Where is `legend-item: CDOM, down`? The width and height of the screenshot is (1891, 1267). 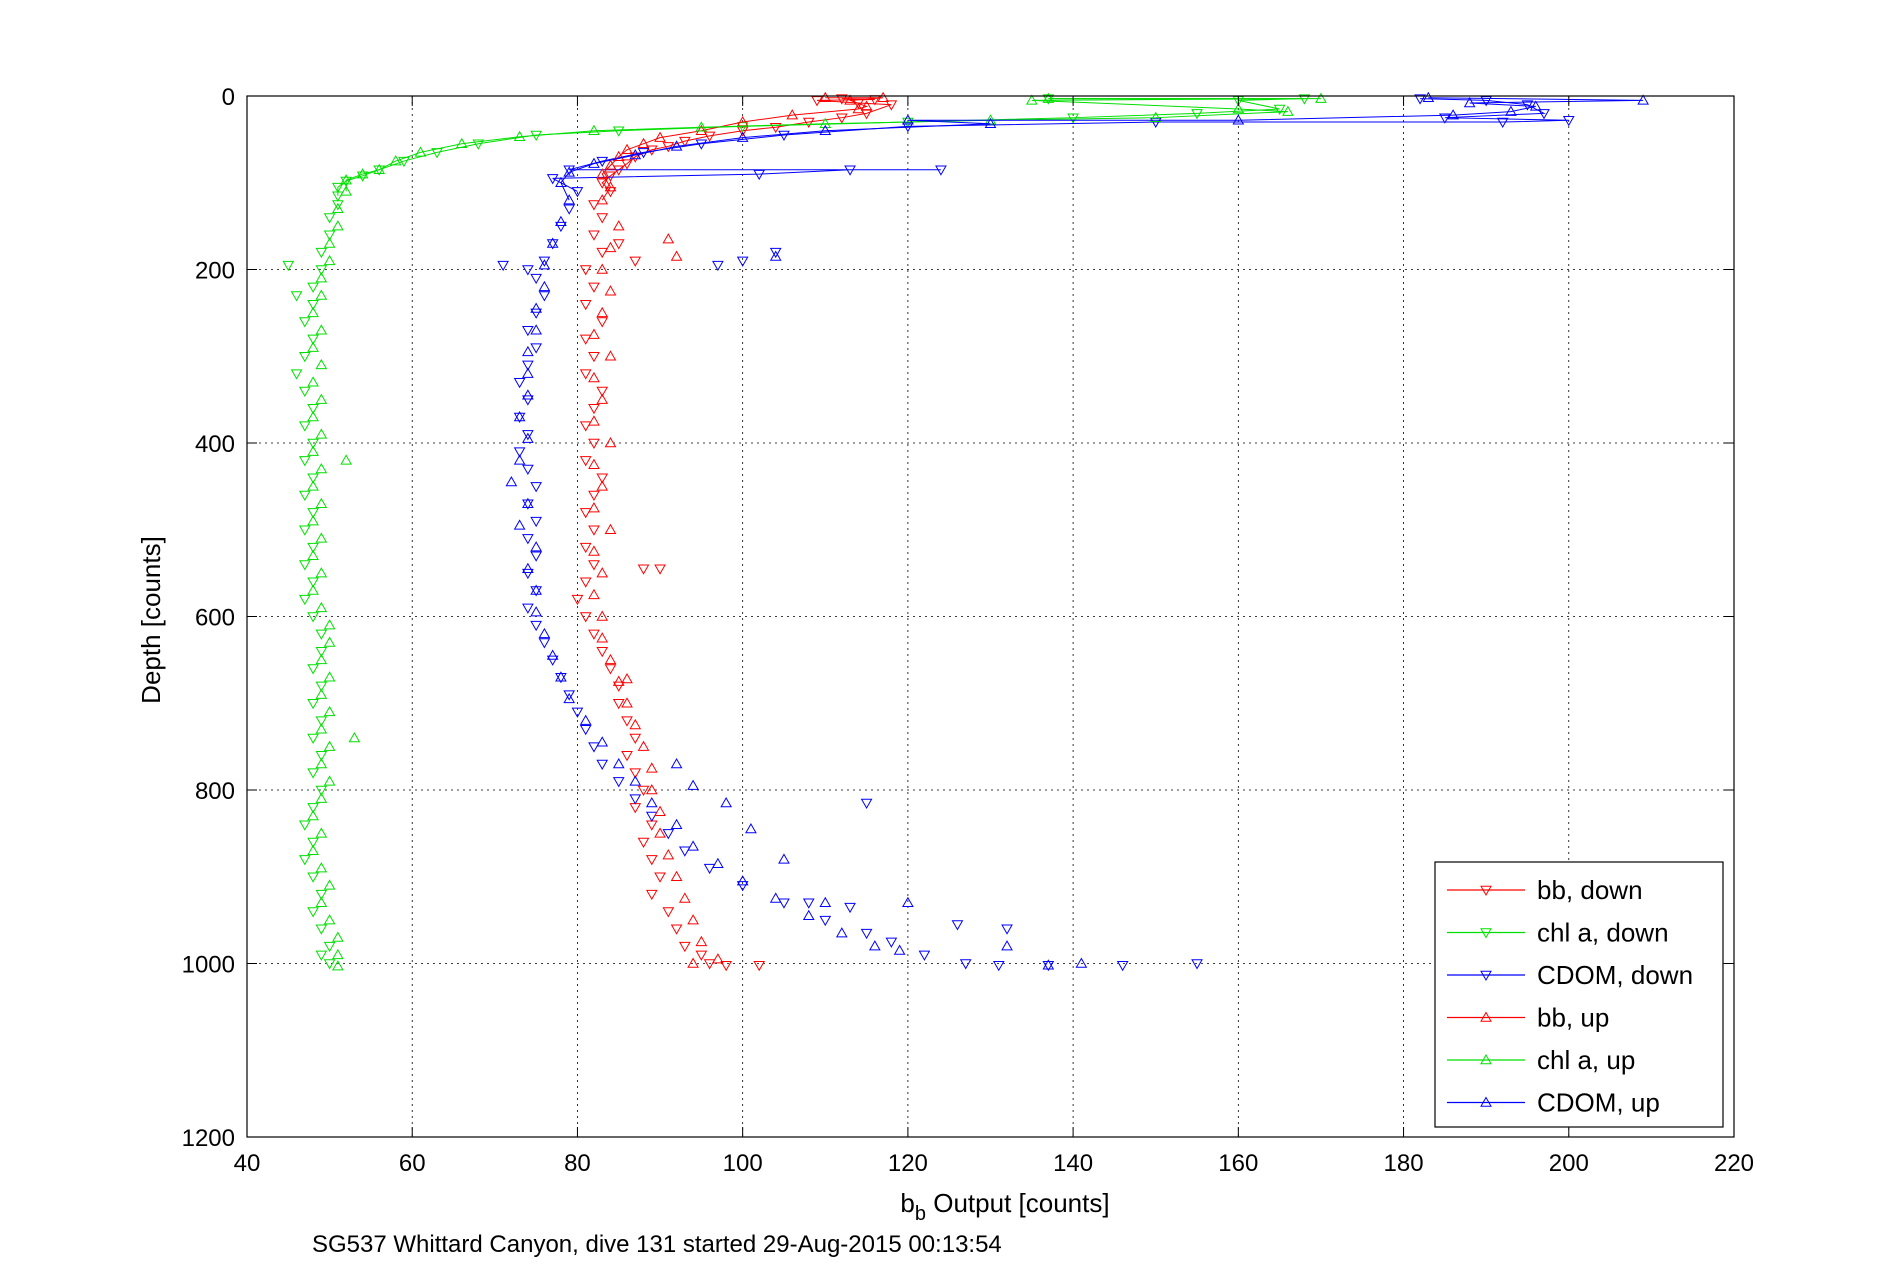
legend-item: CDOM, down is located at coordinates (1570, 975).